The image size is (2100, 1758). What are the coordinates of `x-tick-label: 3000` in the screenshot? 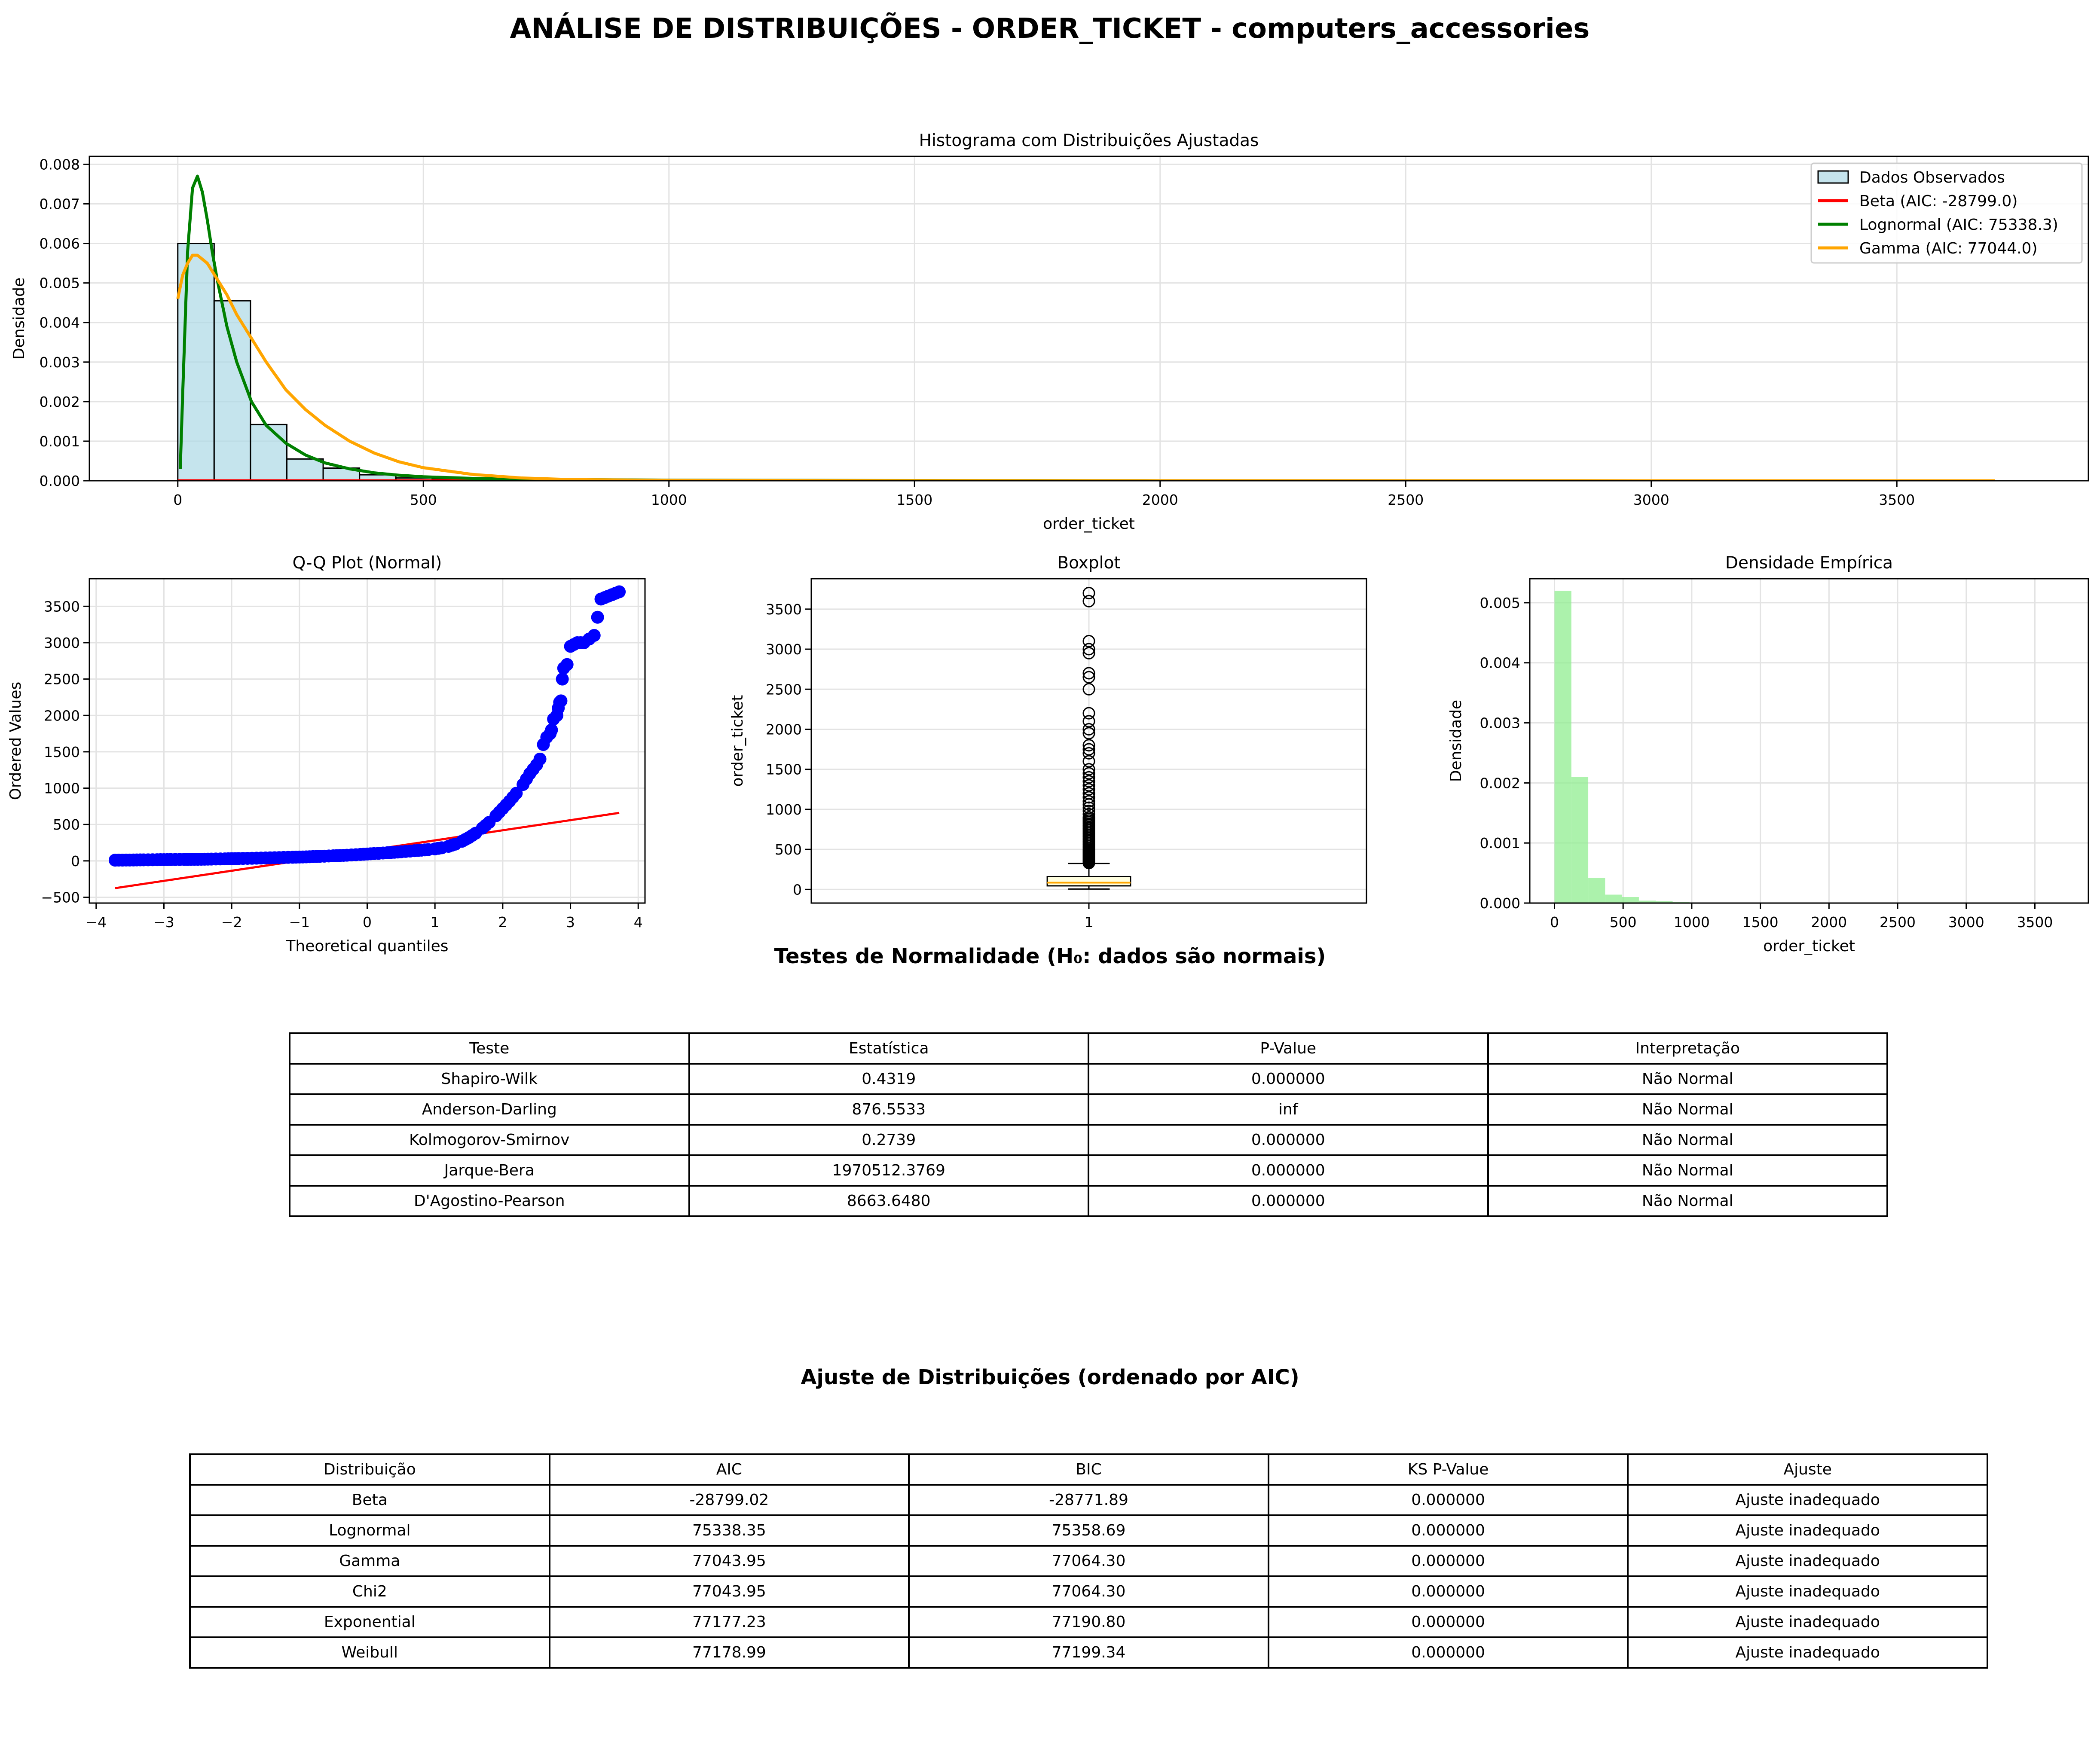 It's located at (1966, 922).